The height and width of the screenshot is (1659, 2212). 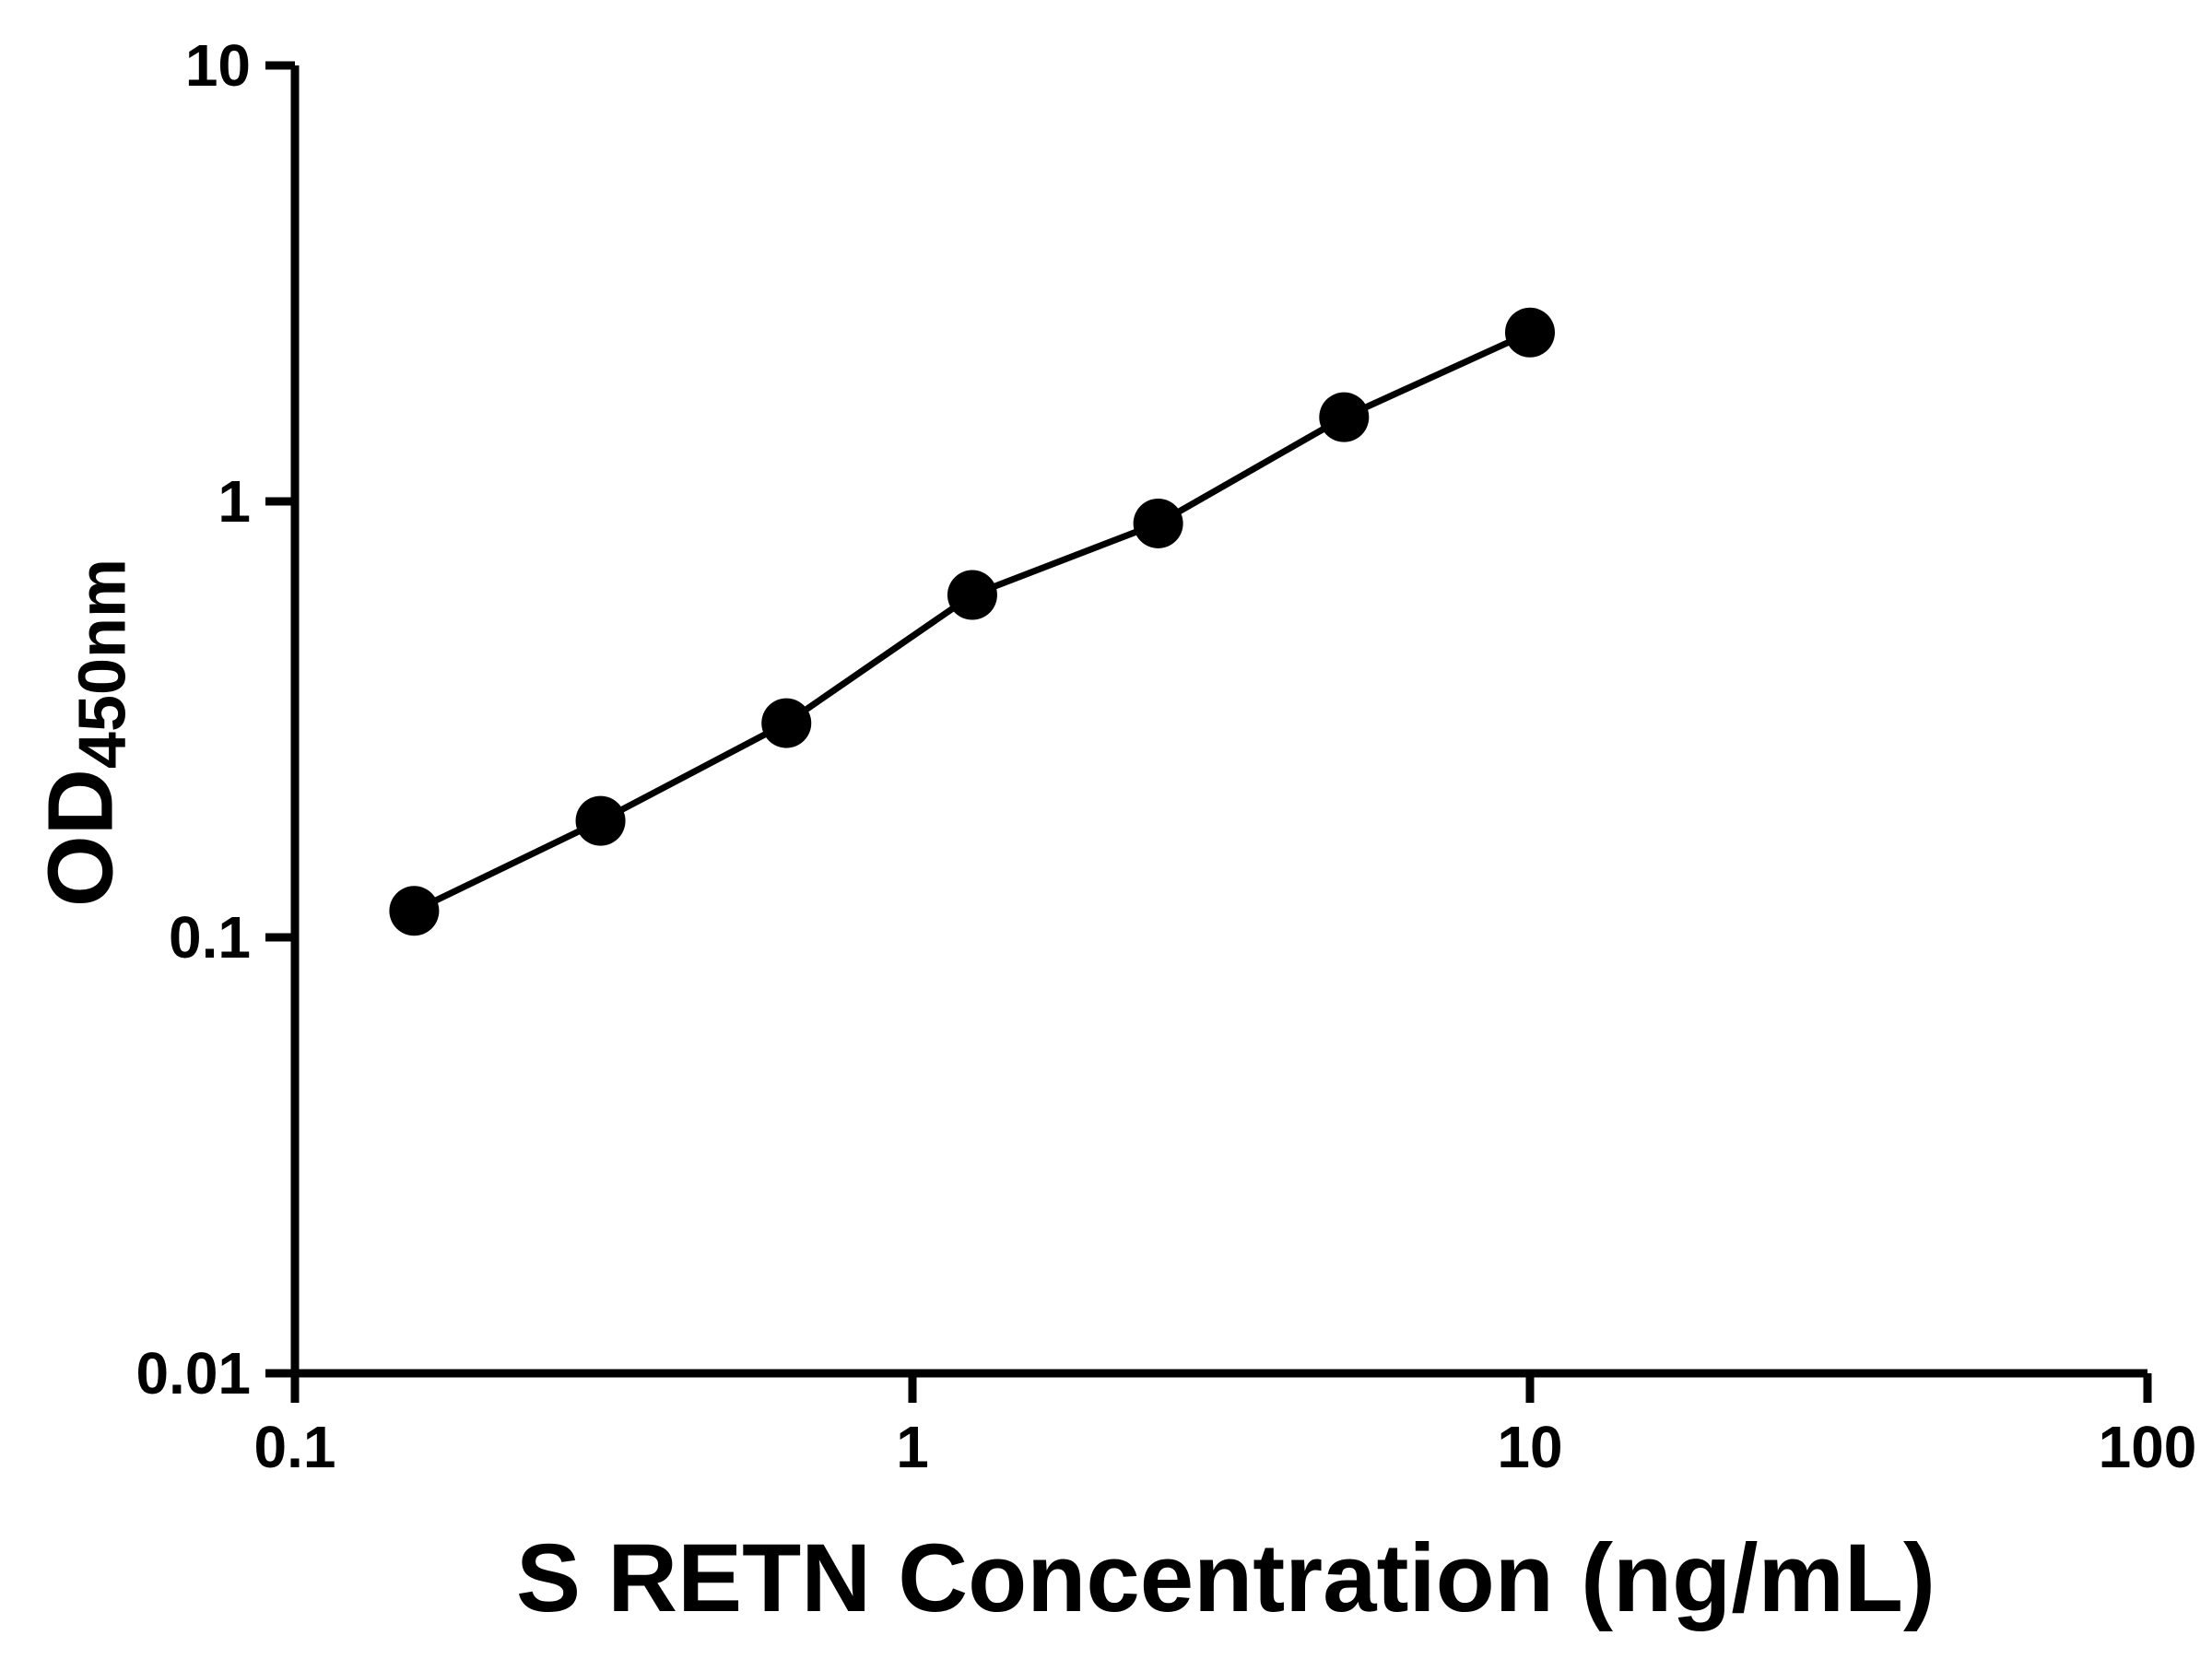 I want to click on y-tick-label: 1, so click(x=234, y=501).